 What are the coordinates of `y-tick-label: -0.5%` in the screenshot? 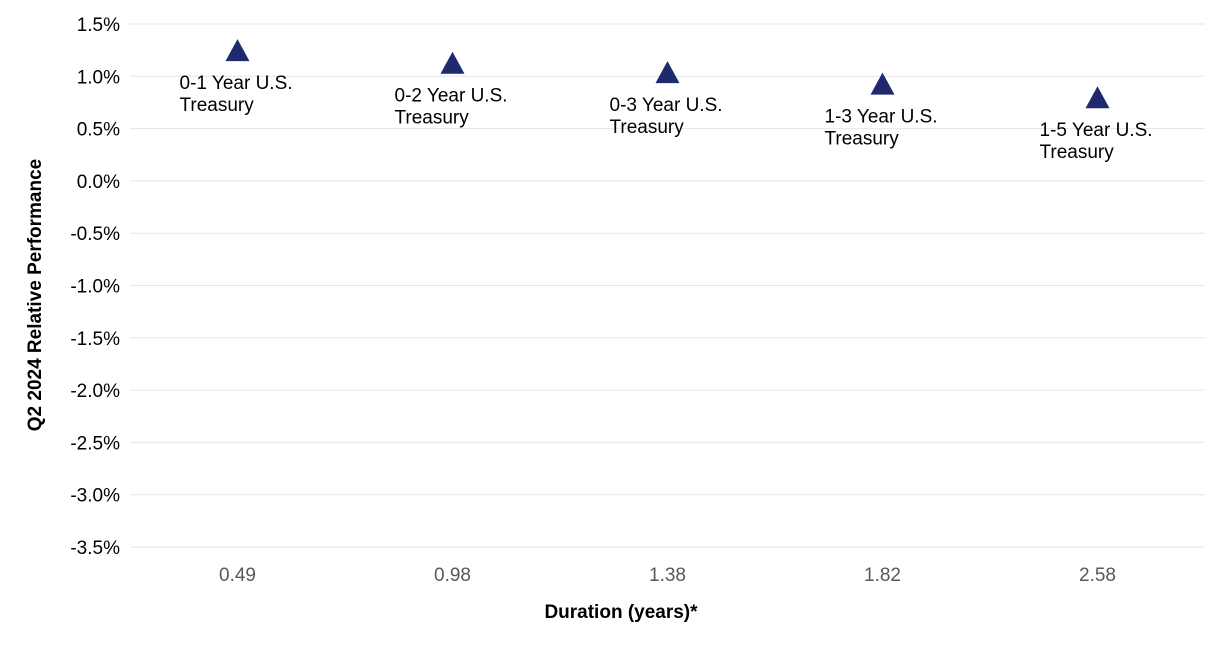 It's located at (95, 234).